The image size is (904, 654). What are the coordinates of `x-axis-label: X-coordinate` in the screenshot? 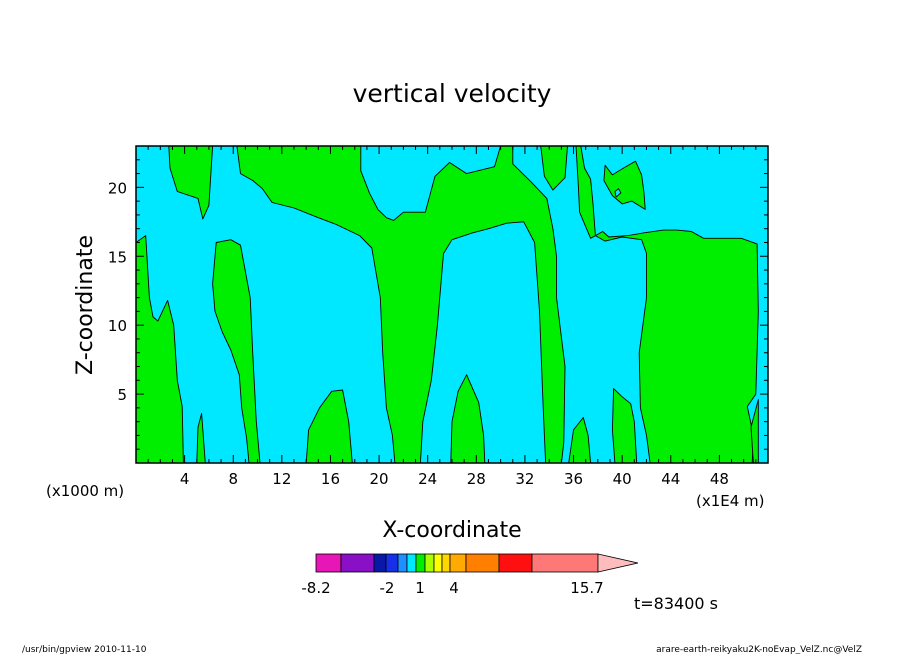 It's located at (451, 530).